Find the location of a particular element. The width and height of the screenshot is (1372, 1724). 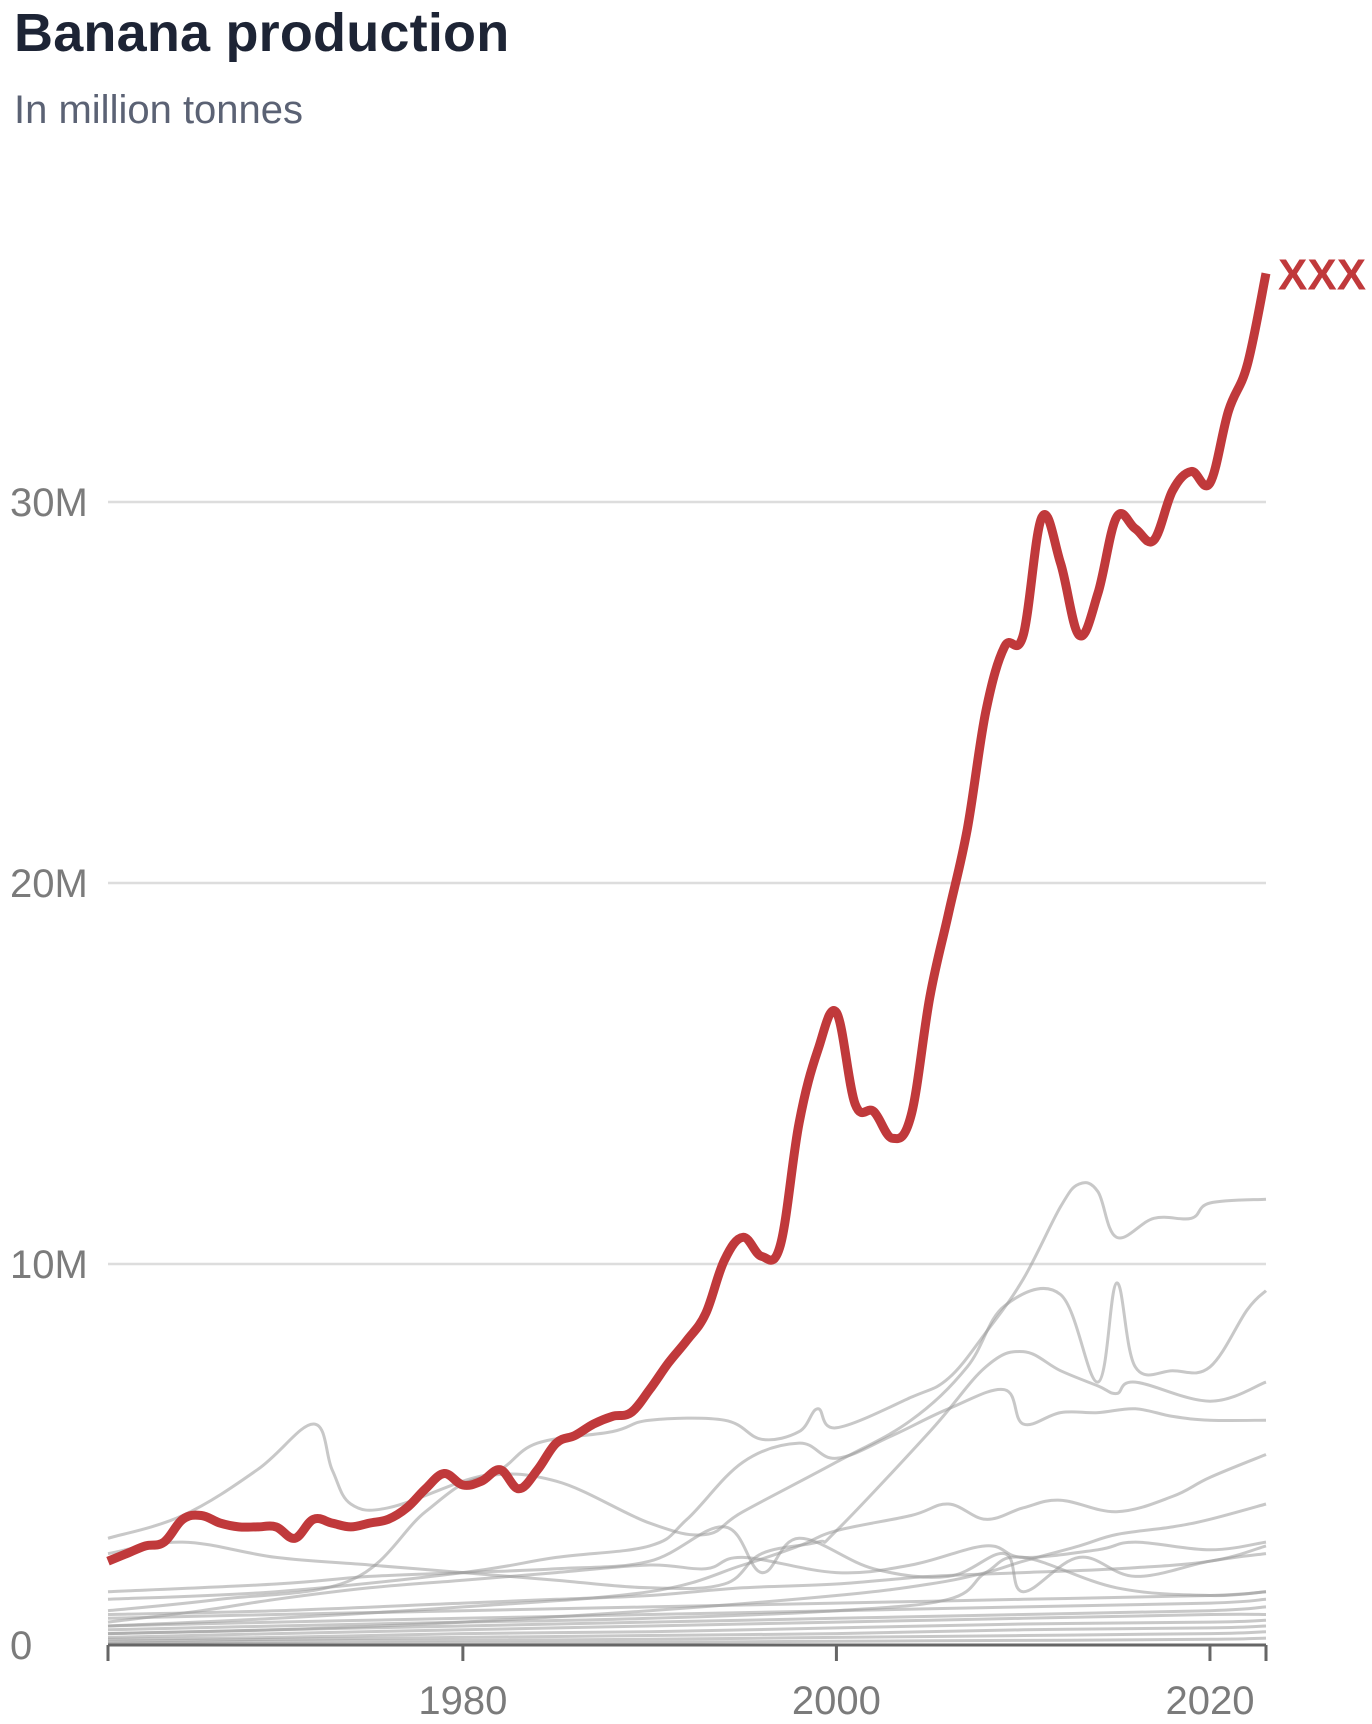

y-tick-label: 0 is located at coordinates (21, 1646).